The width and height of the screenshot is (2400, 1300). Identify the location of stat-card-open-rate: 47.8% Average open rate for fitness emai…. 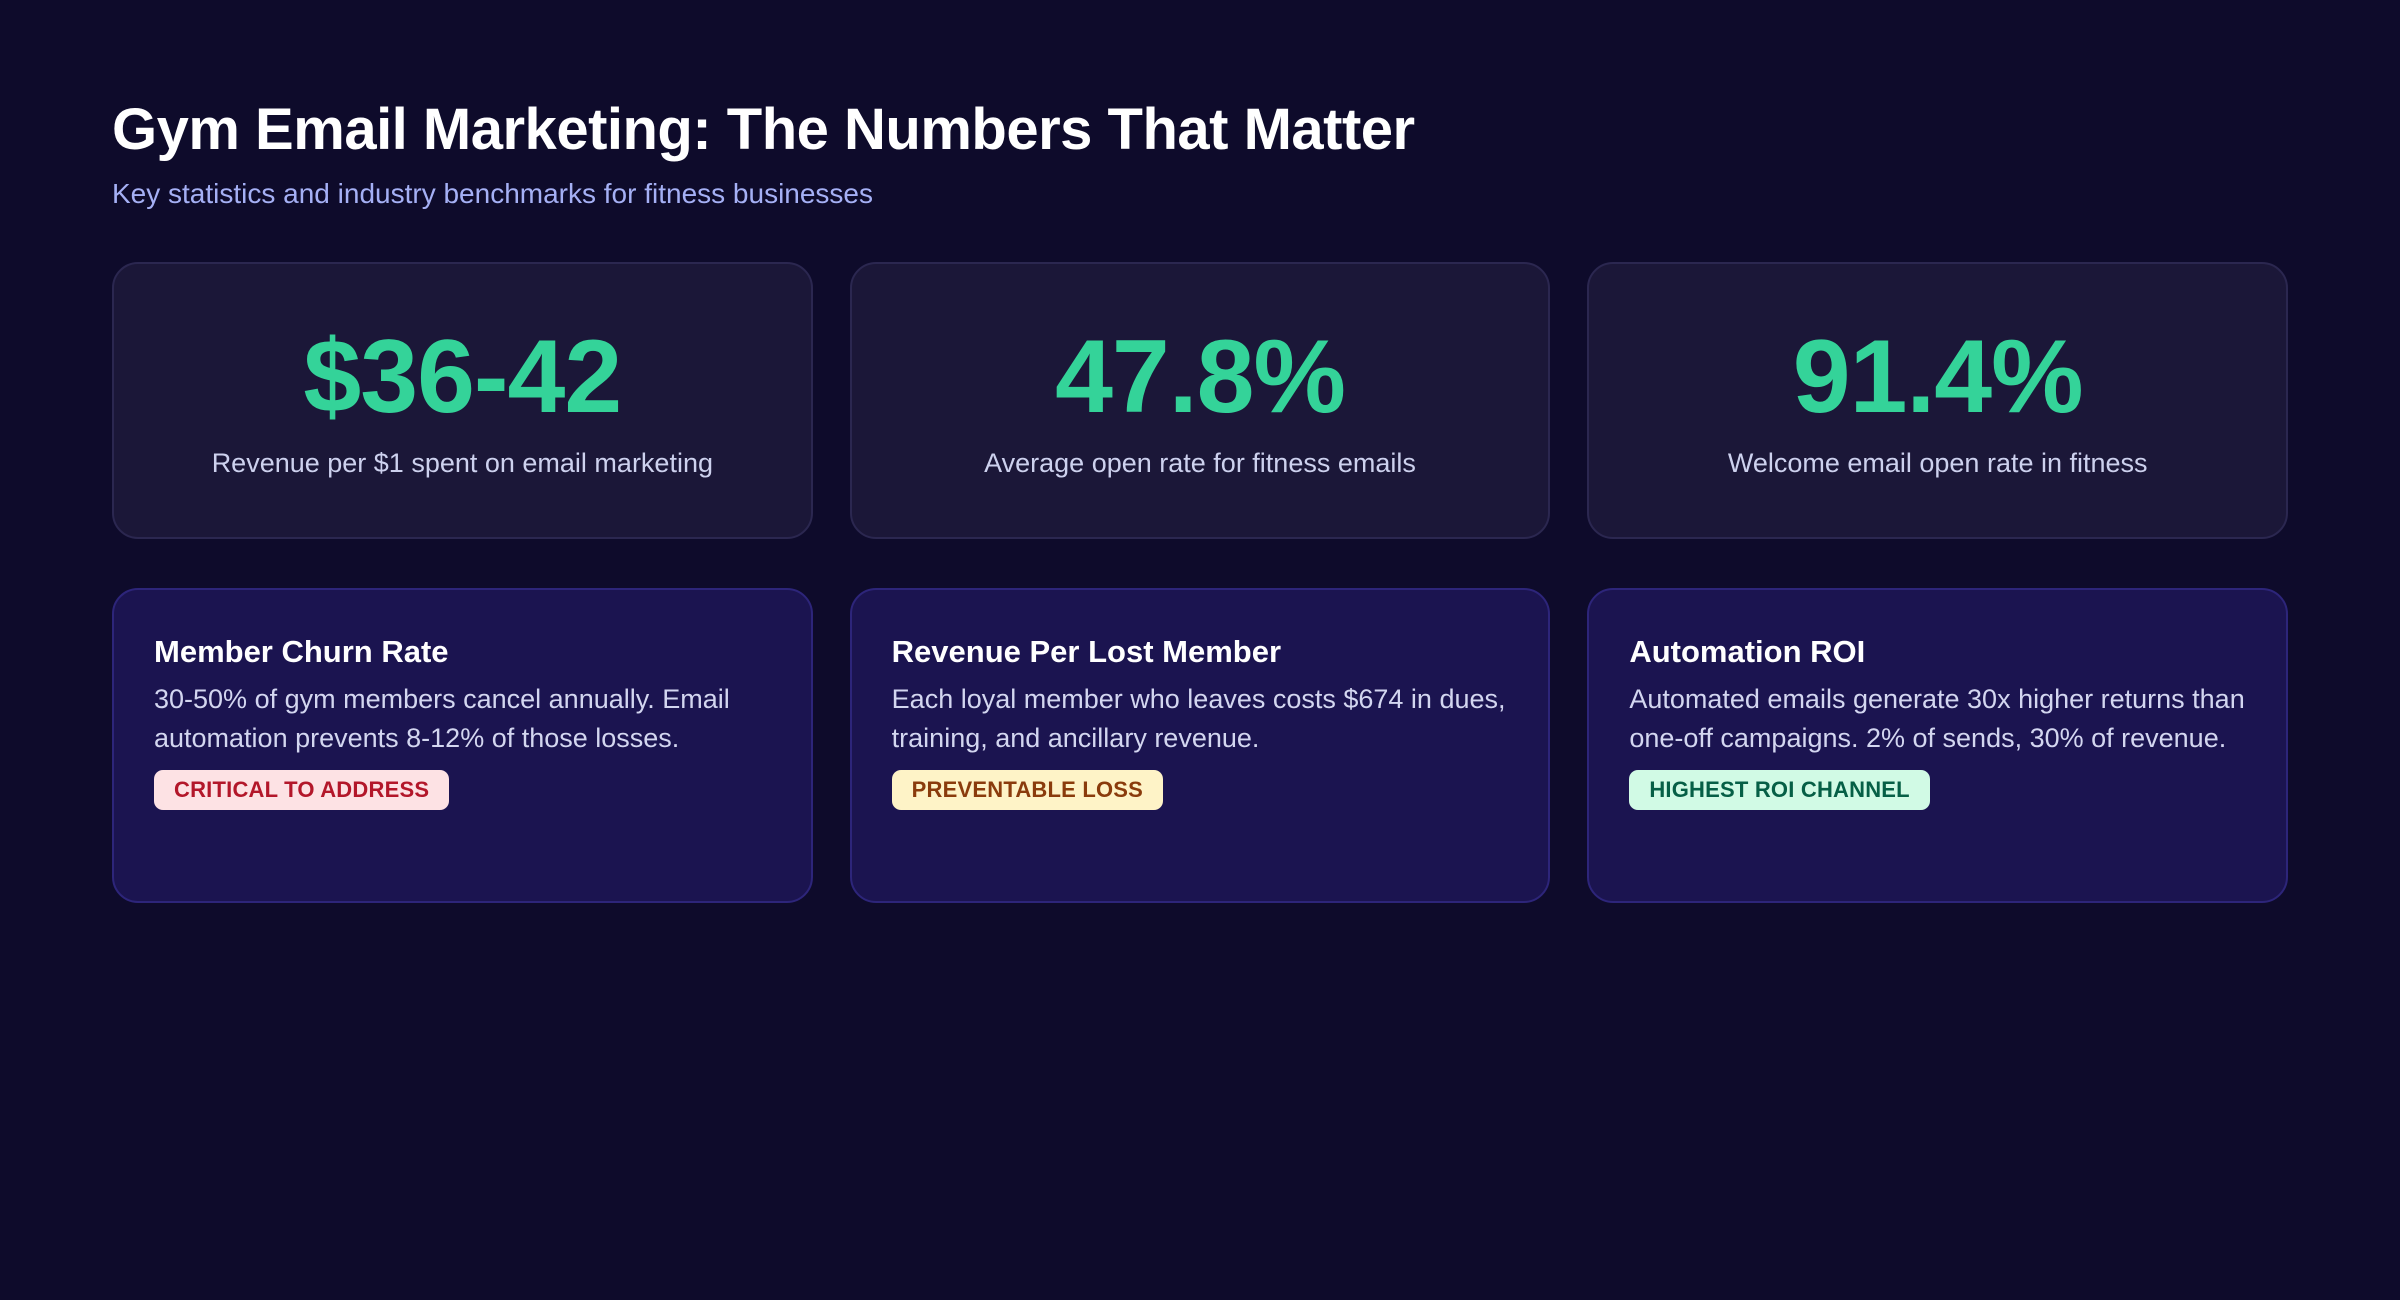
(1200, 400).